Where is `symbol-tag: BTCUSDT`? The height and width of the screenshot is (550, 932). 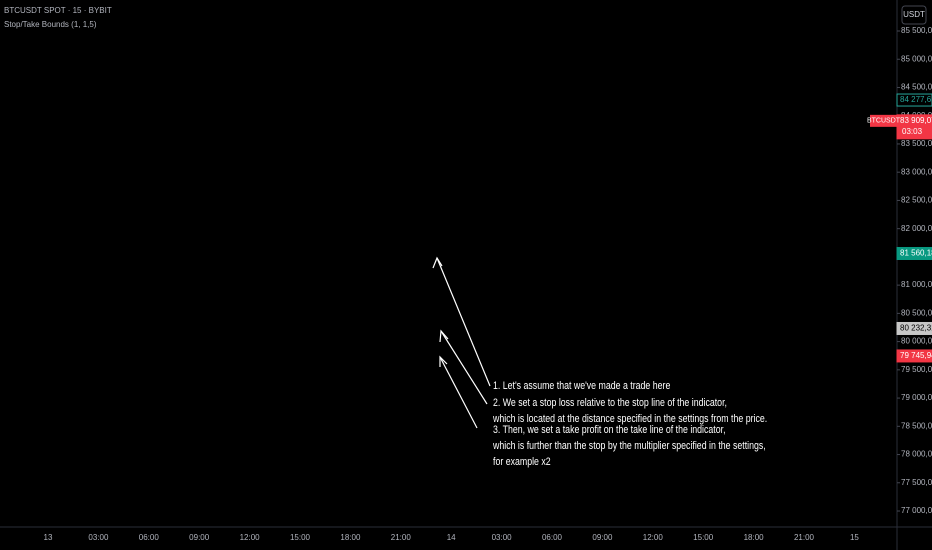
symbol-tag: BTCUSDT is located at coordinates (884, 121).